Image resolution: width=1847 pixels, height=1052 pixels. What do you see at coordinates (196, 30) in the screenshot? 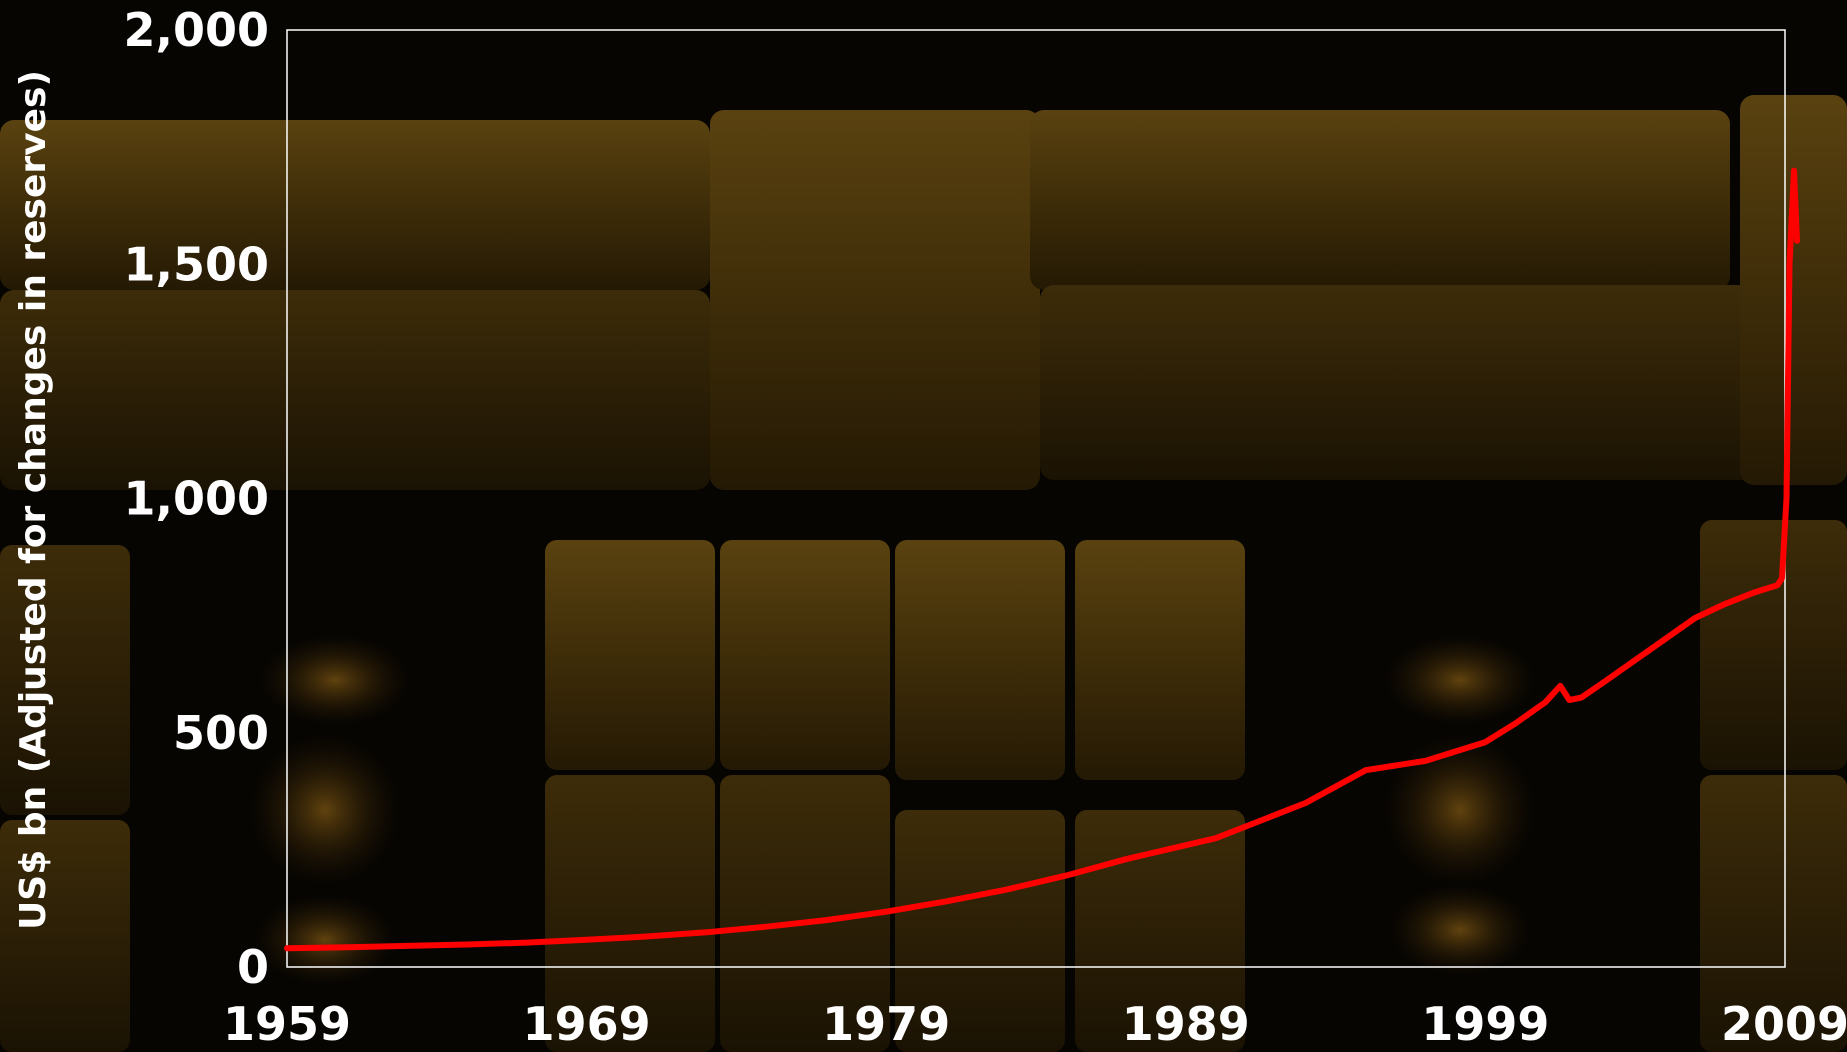
I see `y-tick-label: 2,000` at bounding box center [196, 30].